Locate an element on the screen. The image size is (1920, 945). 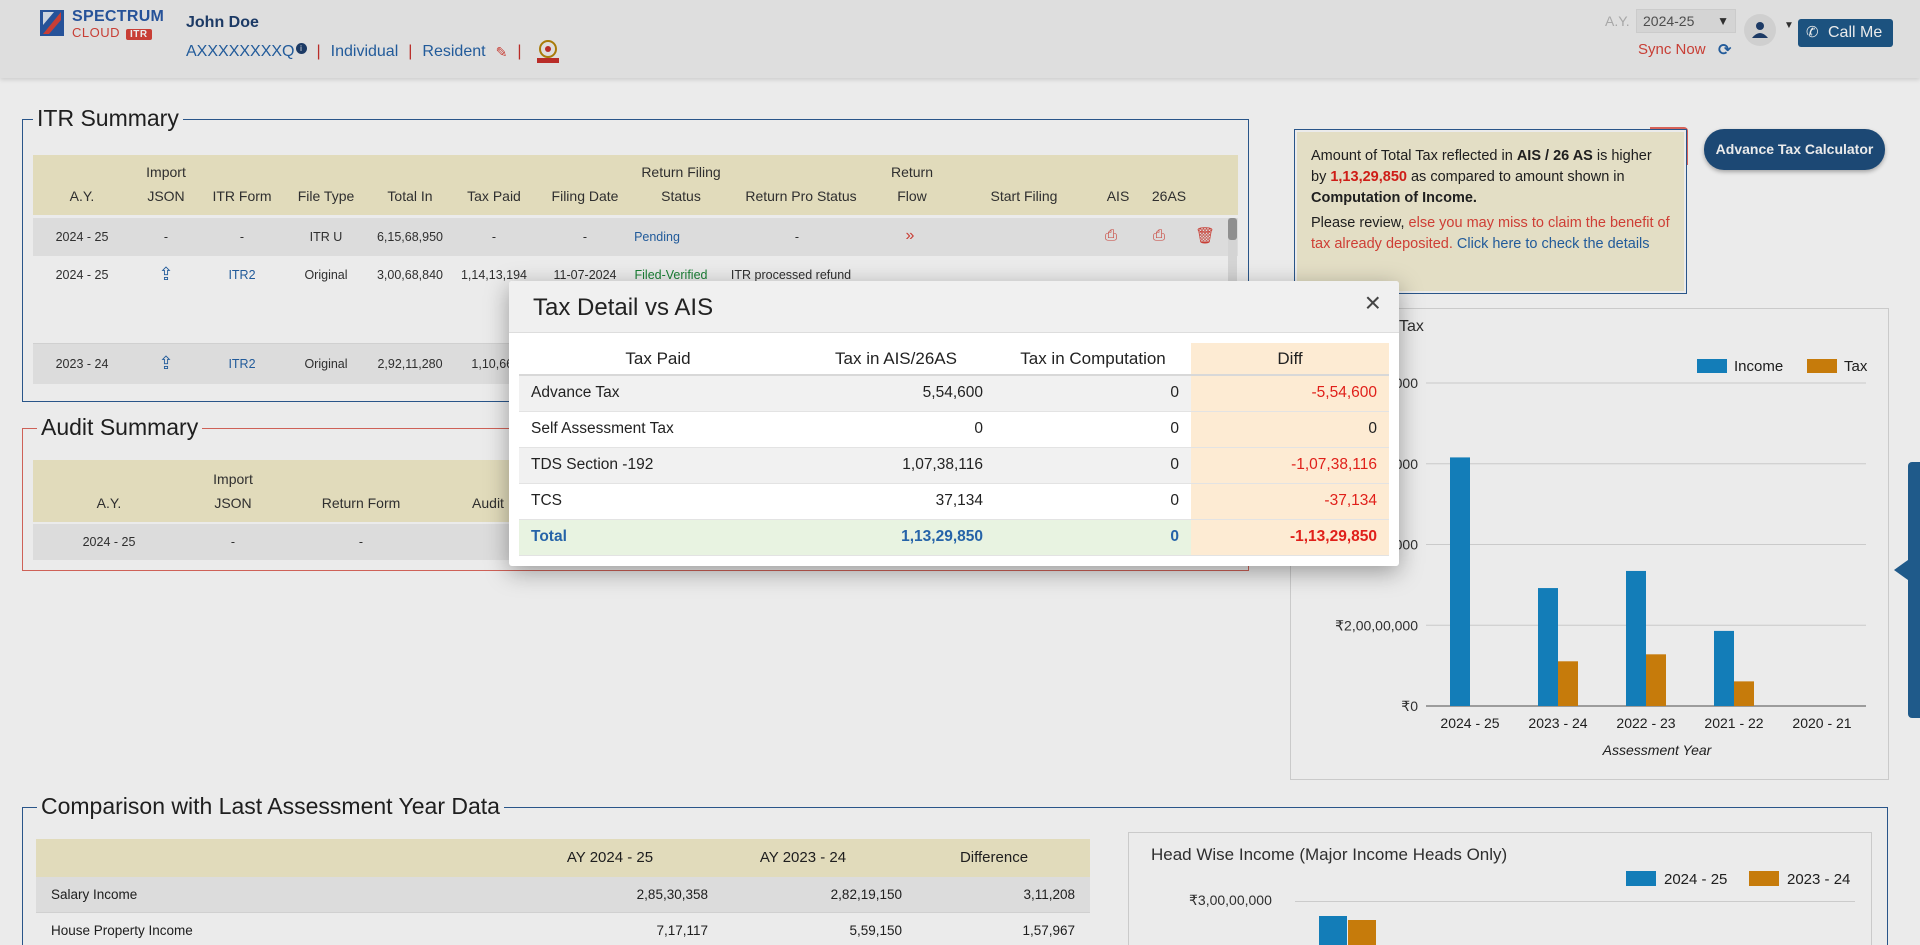
info-icon: i is located at coordinates (301, 48).